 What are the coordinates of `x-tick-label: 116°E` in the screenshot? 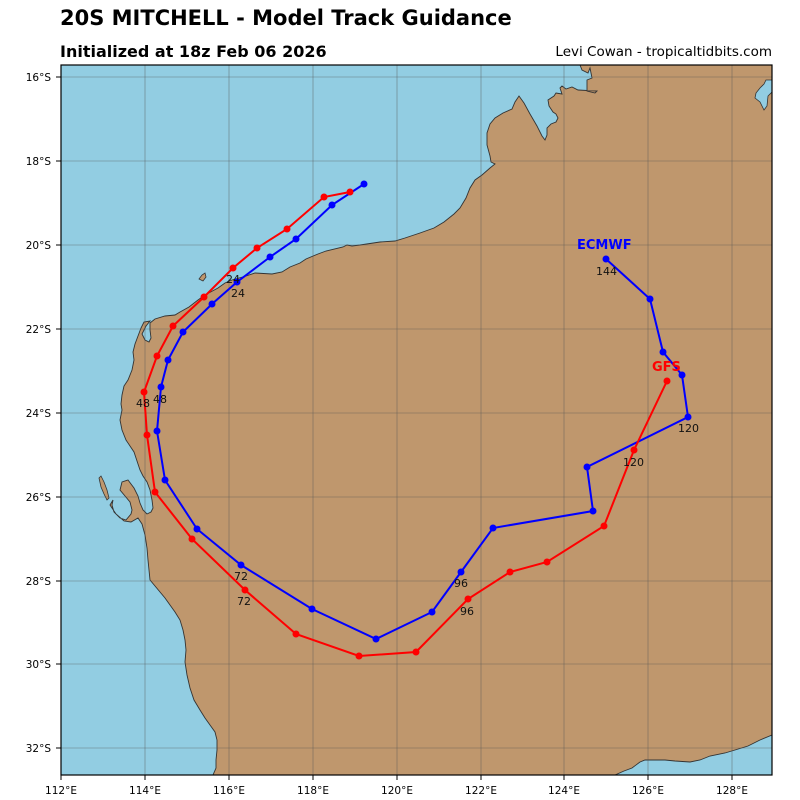 It's located at (229, 791).